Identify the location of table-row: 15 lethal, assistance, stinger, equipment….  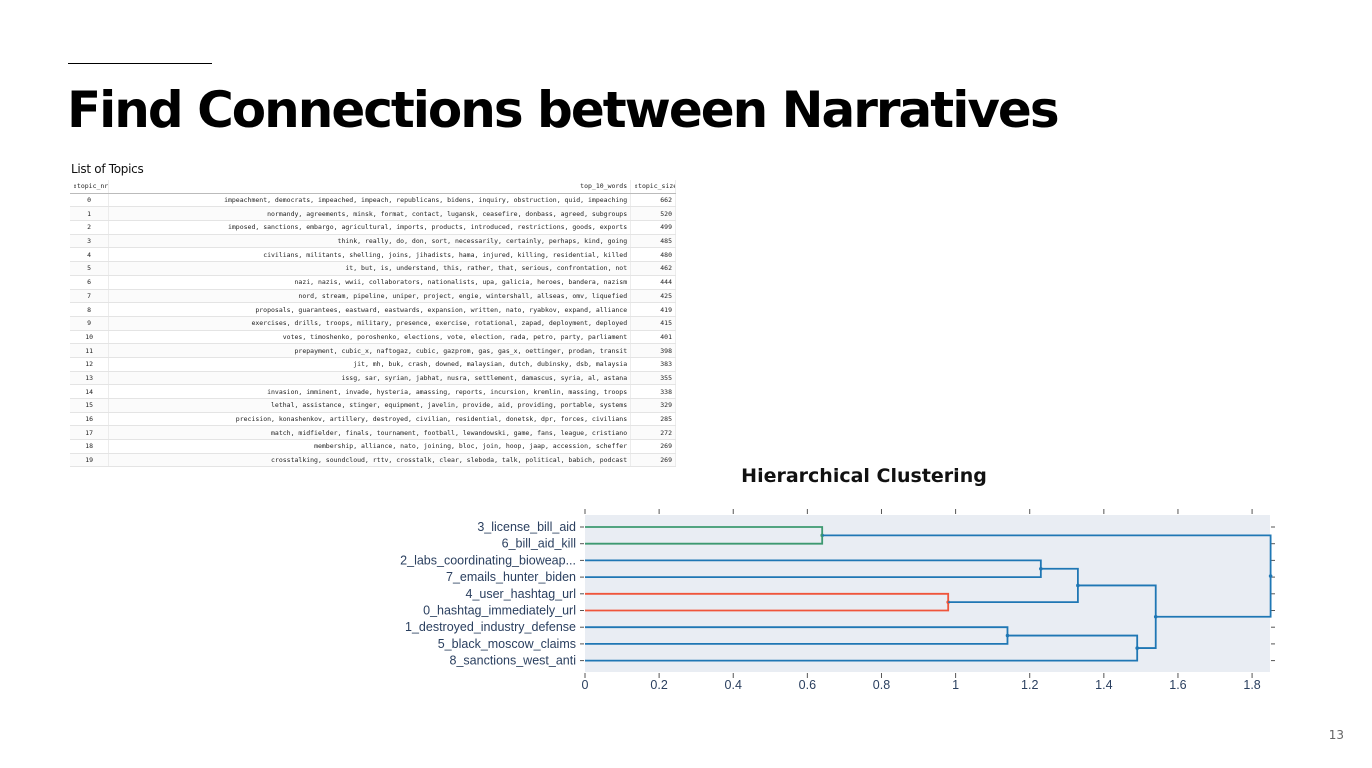
(373, 405).